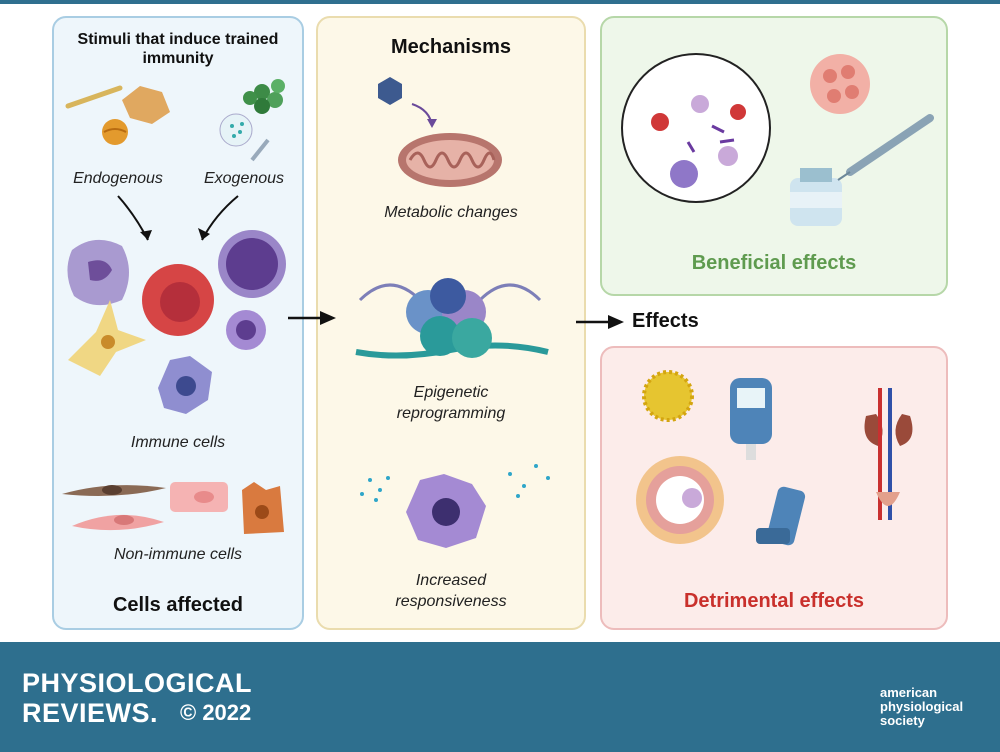 This screenshot has height=752, width=1000. Describe the element at coordinates (178, 442) in the screenshot. I see `immune-cells-label: Immune cells` at that location.